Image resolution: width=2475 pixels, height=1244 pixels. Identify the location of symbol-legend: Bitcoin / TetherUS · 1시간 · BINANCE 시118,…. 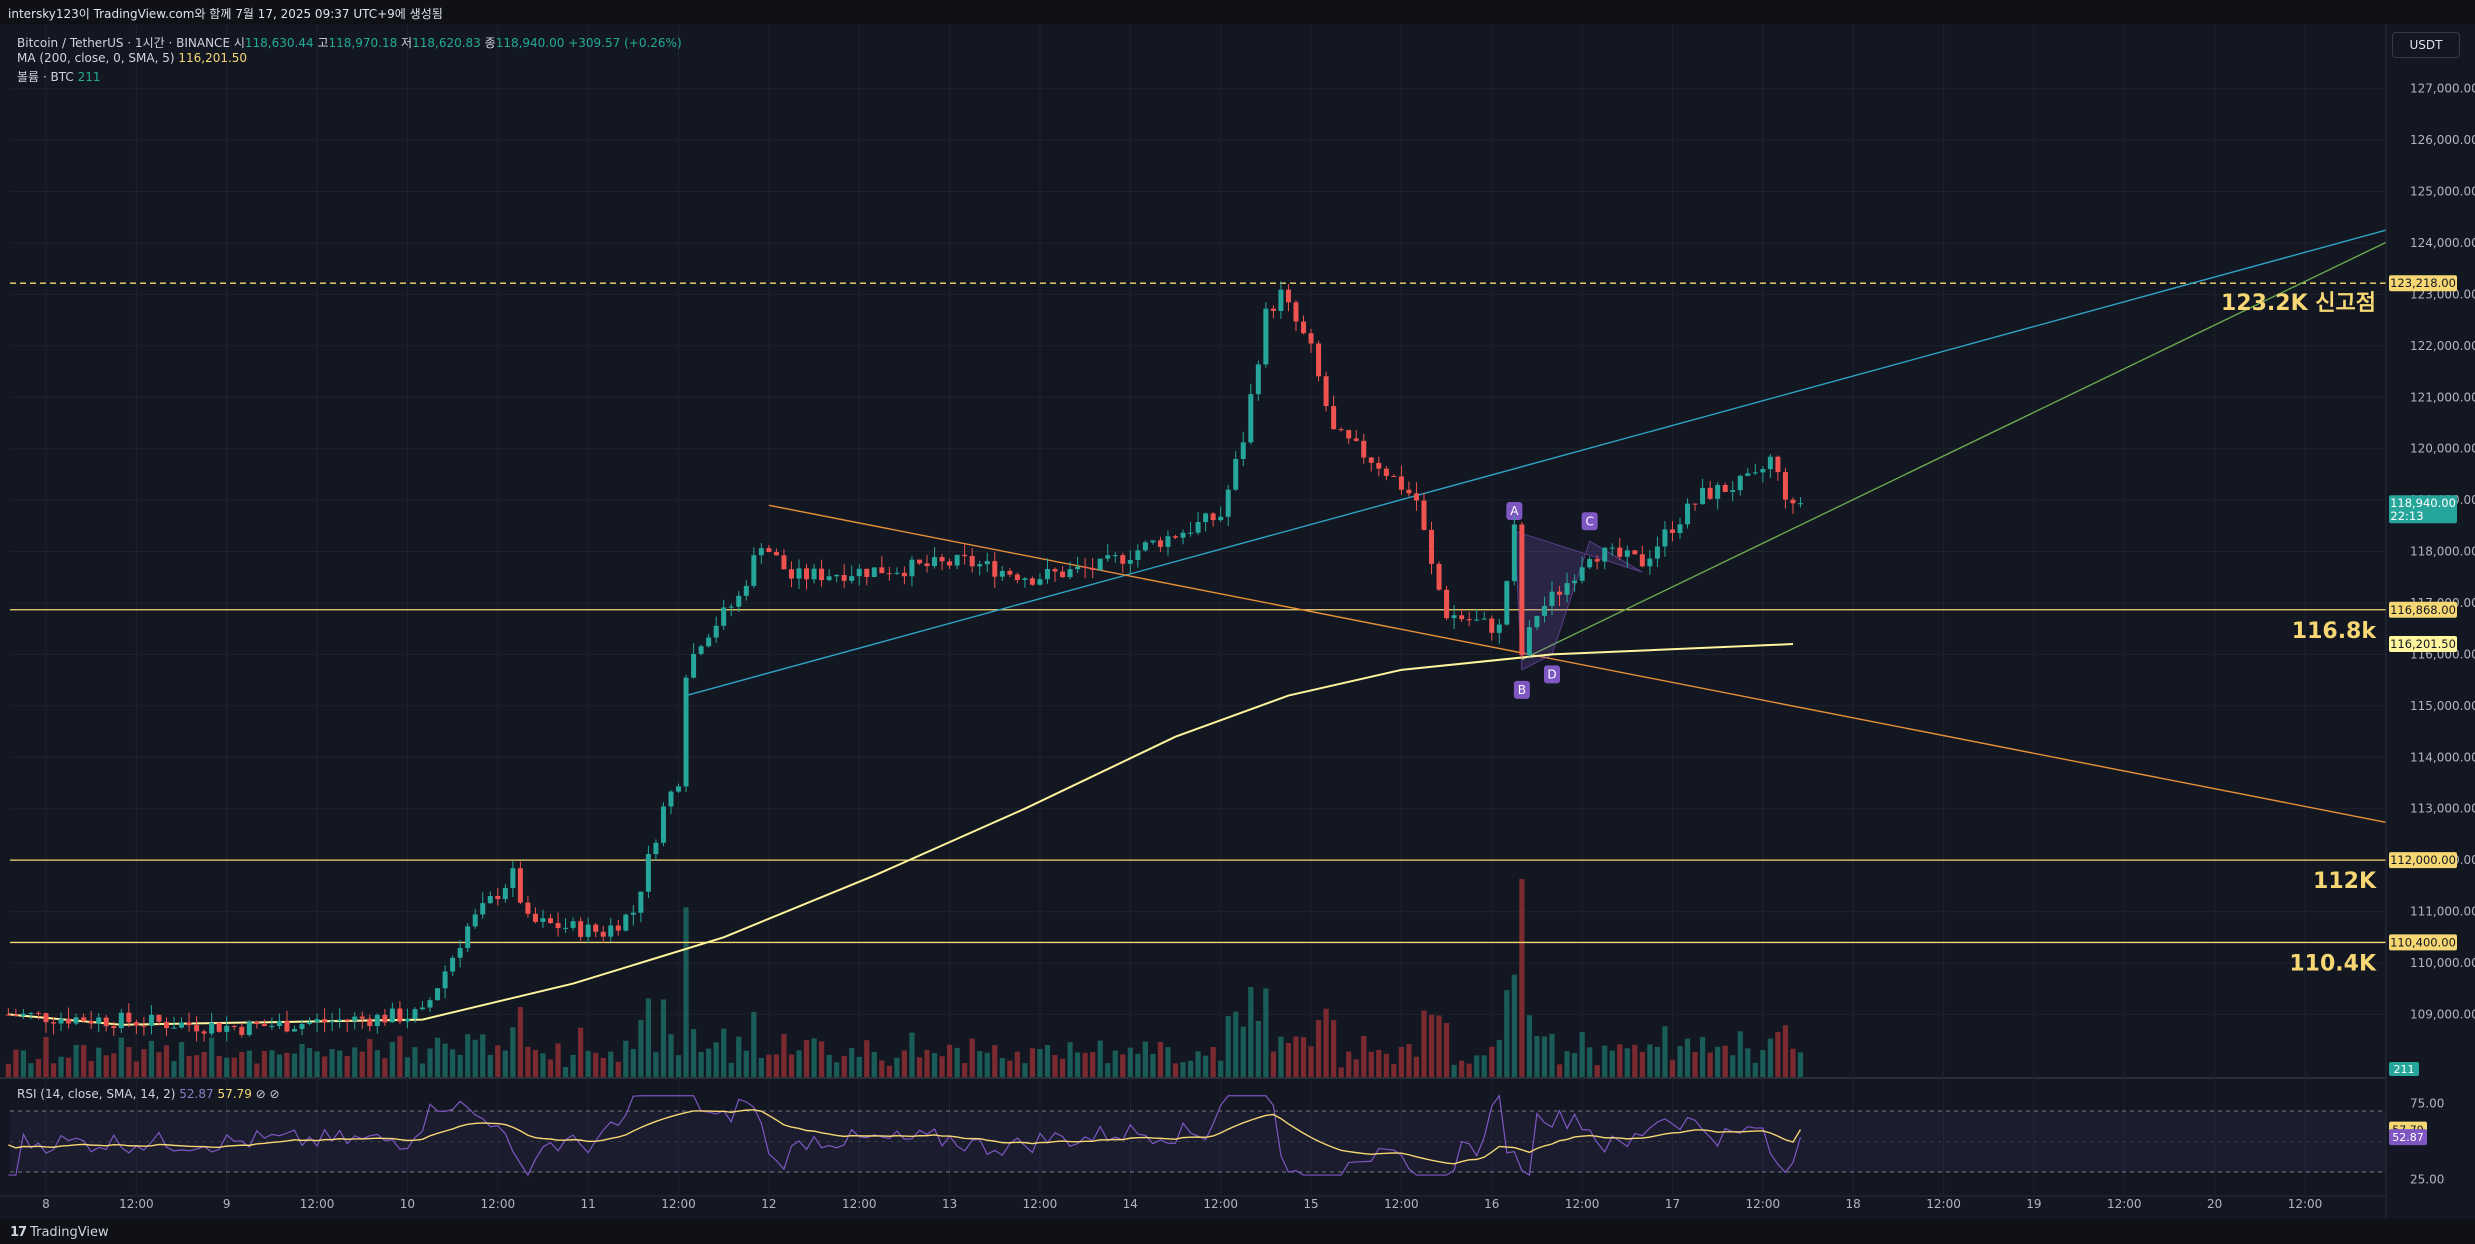
(349, 42).